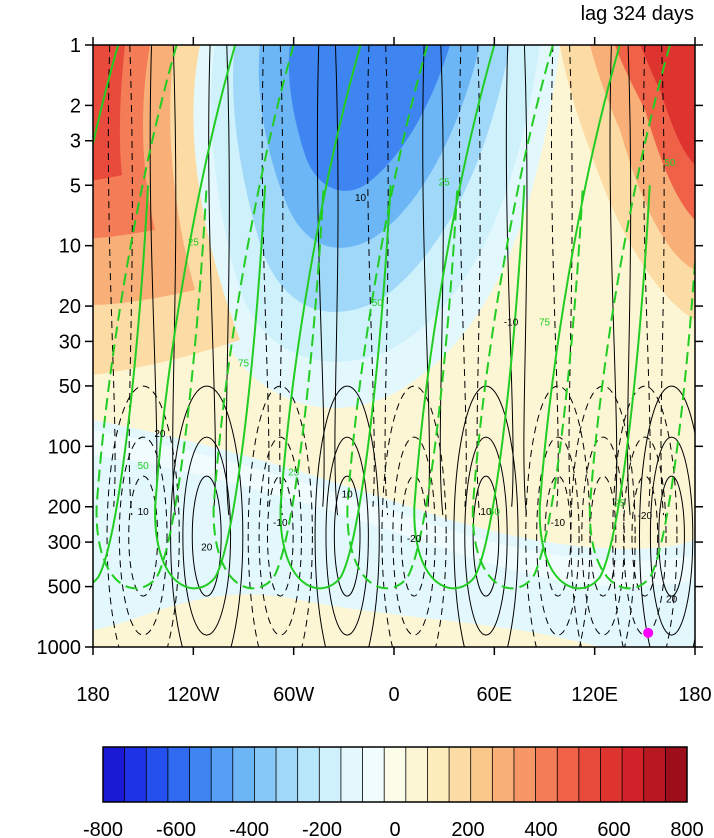  Describe the element at coordinates (64, 543) in the screenshot. I see `y-tick-label: 300` at that location.